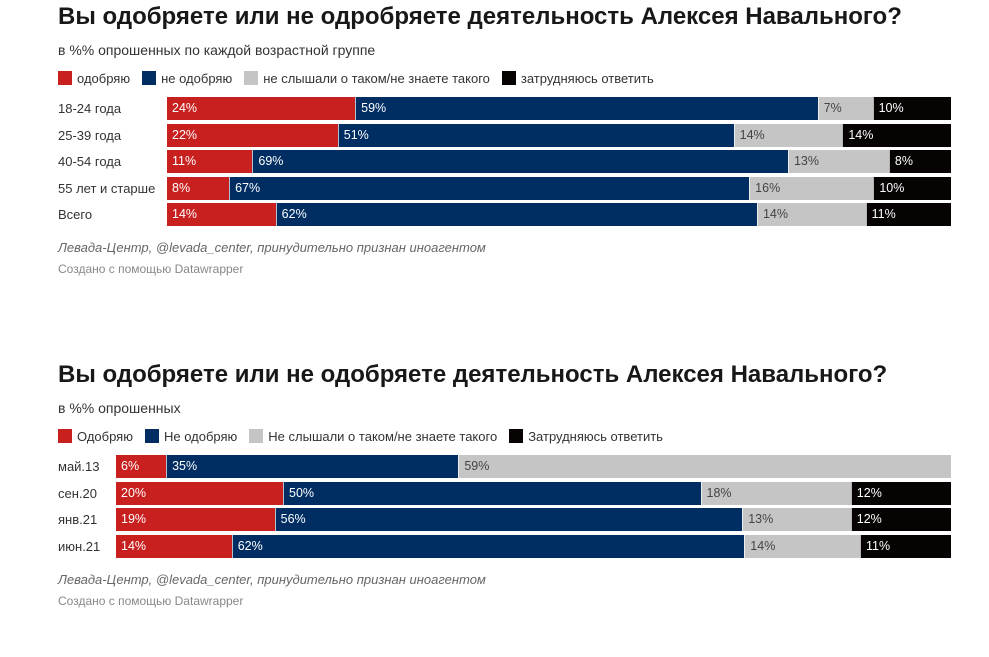 This screenshot has width=989, height=657. Describe the element at coordinates (181, 187) in the screenshot. I see `data-label: 8%` at that location.